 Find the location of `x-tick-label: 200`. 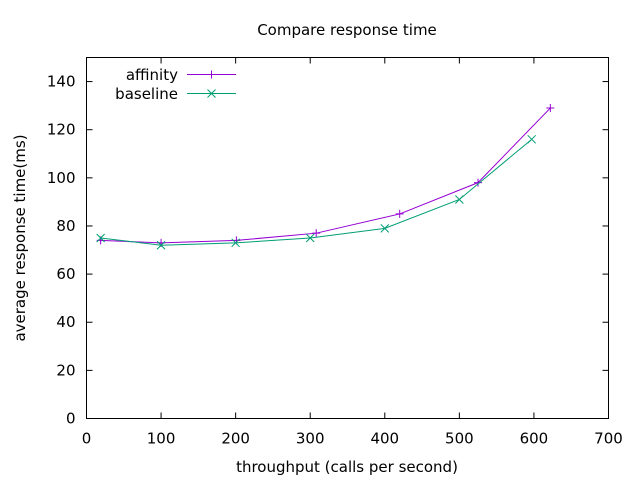

x-tick-label: 200 is located at coordinates (235, 439).